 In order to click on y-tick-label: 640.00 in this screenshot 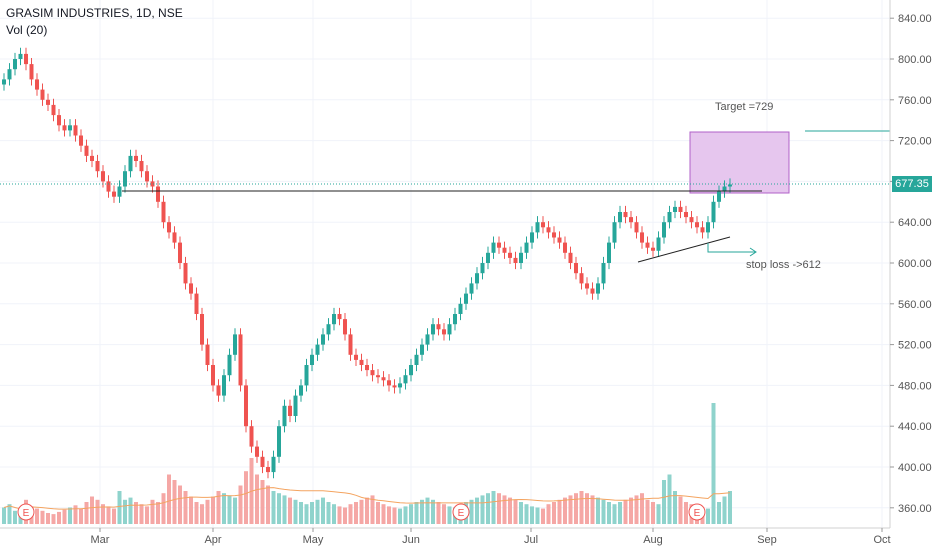, I will do `click(915, 223)`.